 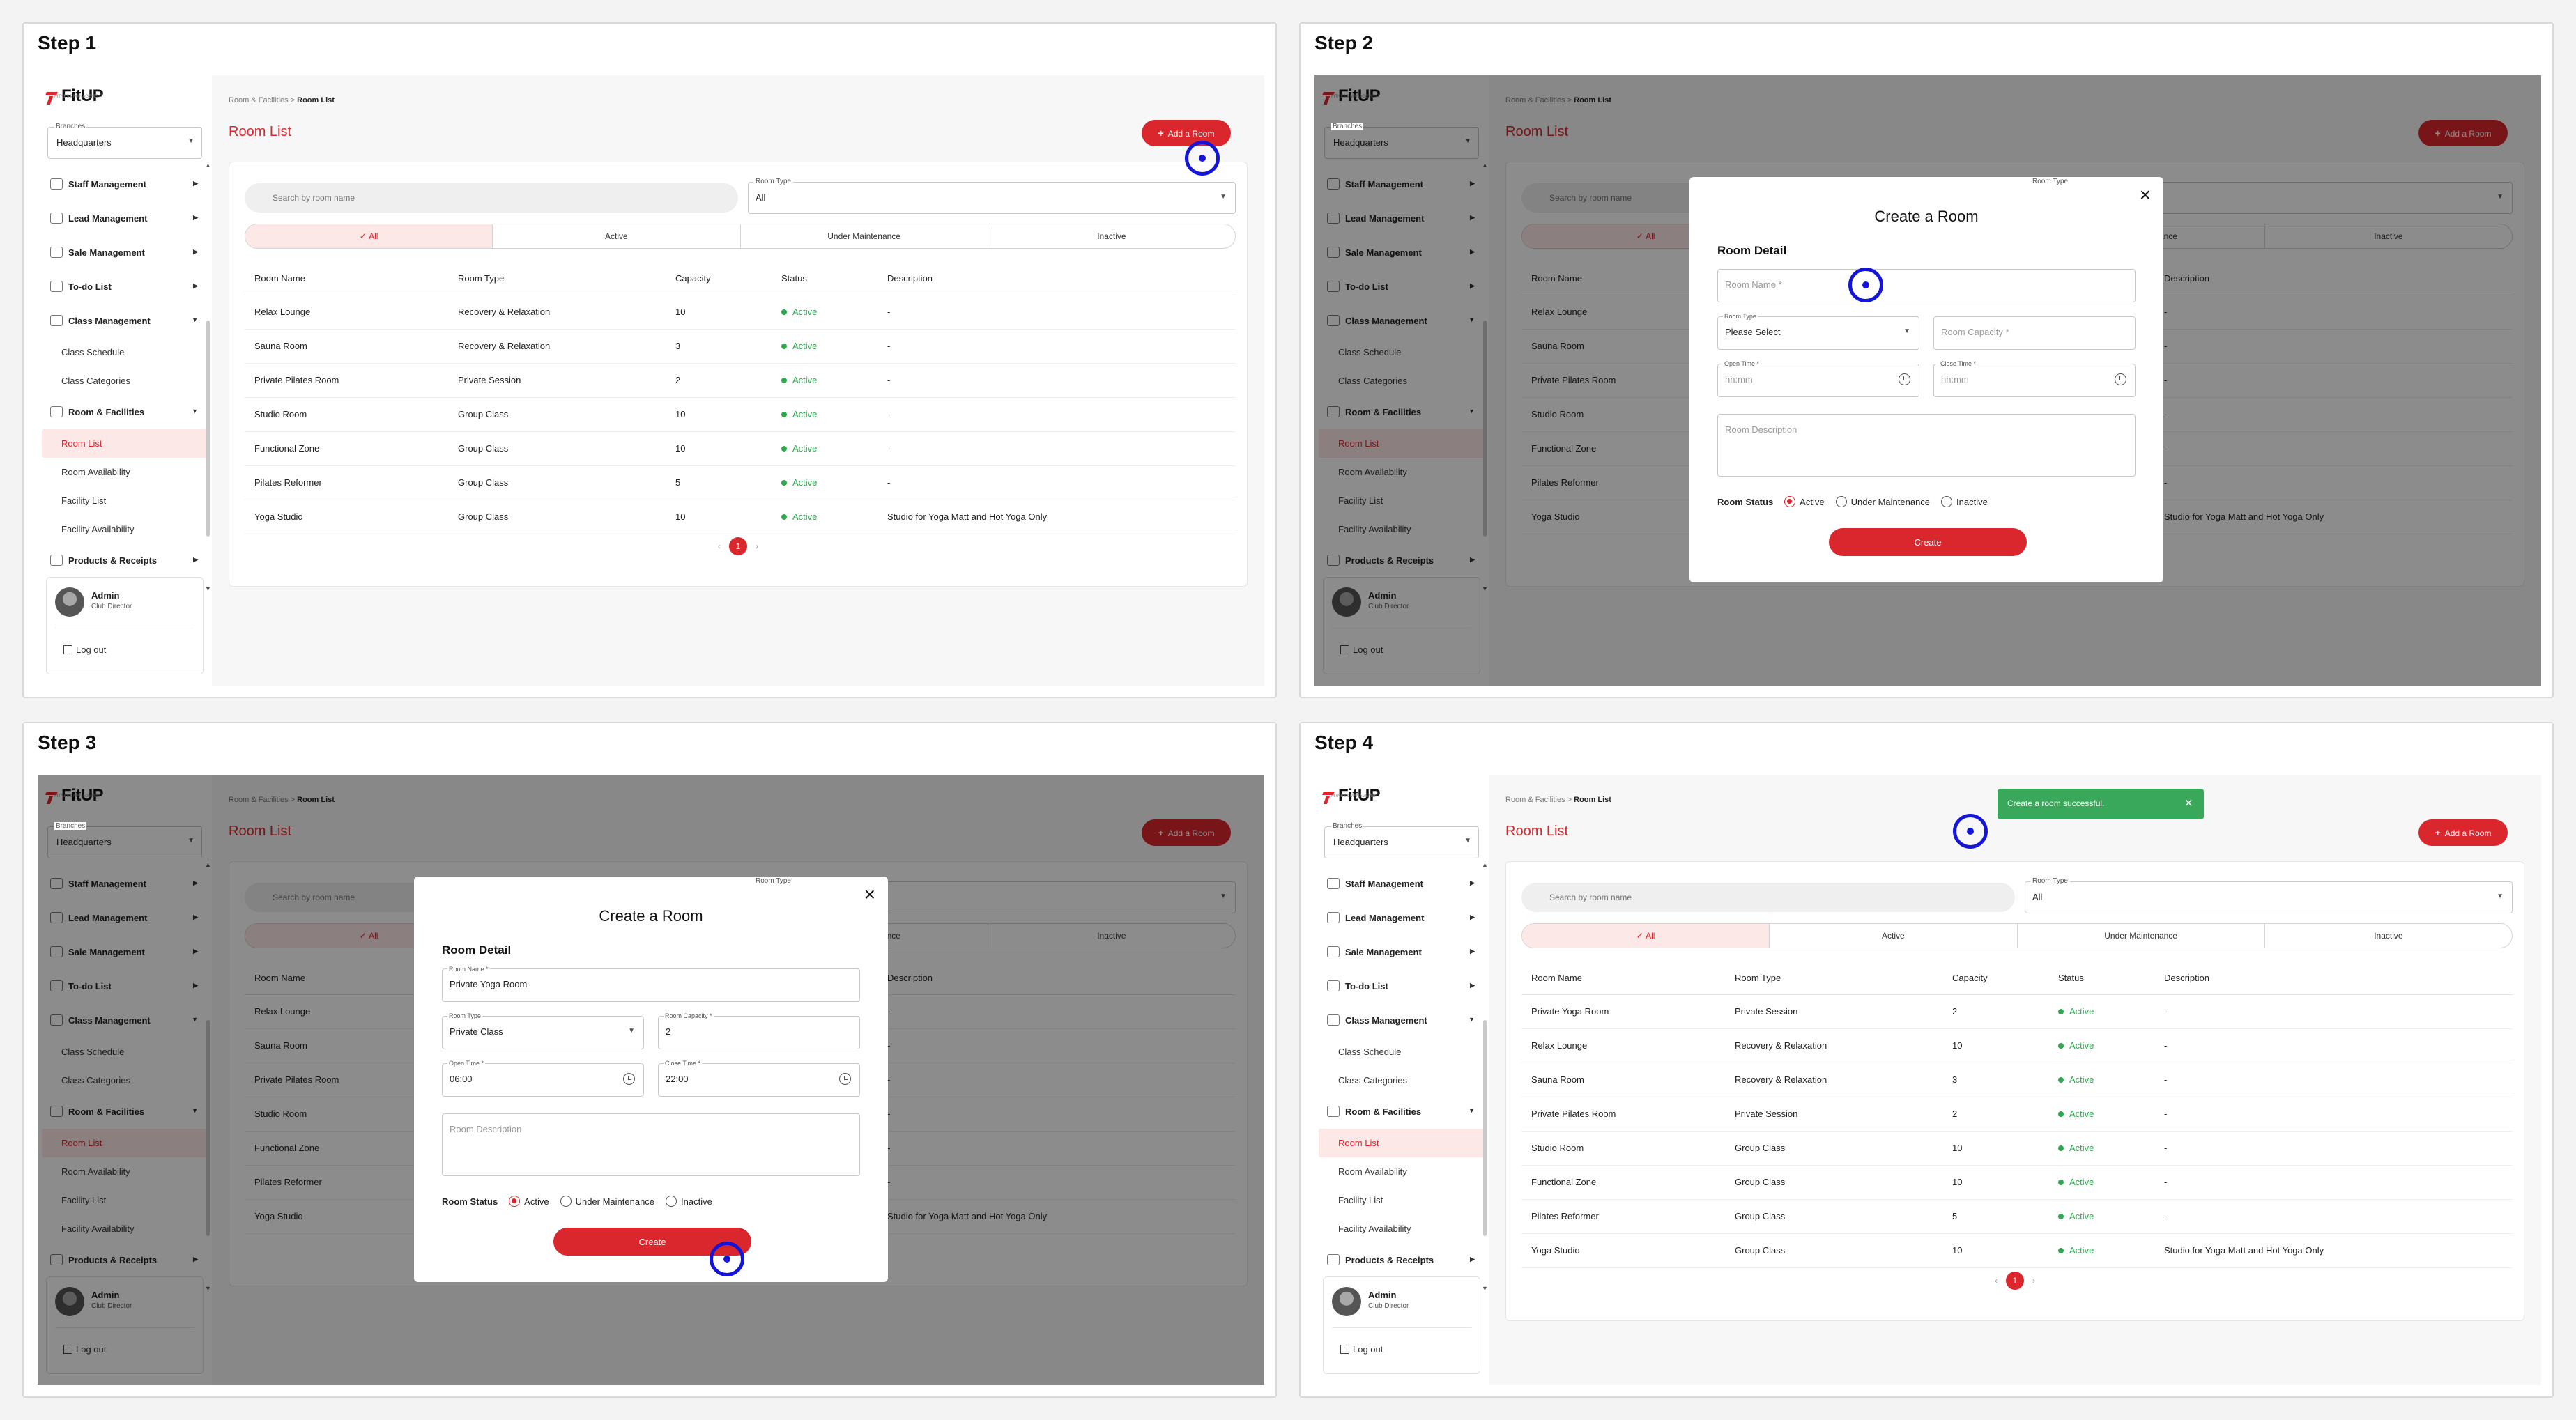 What do you see at coordinates (543, 1080) in the screenshot?
I see `open-time-input: 06:00` at bounding box center [543, 1080].